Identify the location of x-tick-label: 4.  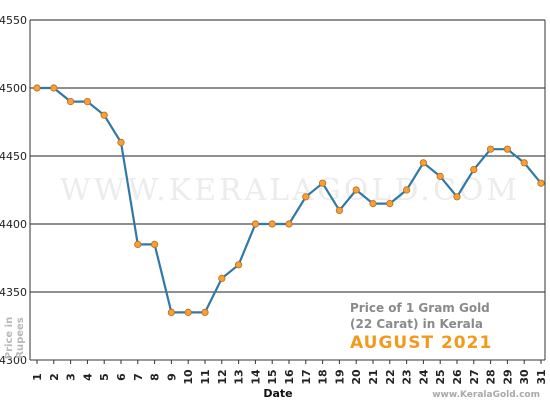
(87, 377).